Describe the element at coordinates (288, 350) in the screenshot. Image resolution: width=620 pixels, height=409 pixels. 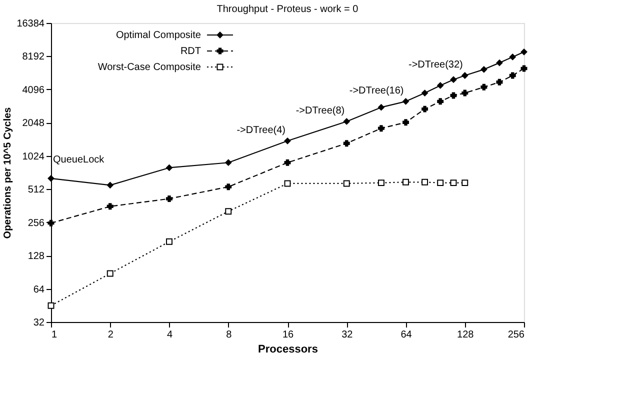
I see `x-axis-title: Processors` at that location.